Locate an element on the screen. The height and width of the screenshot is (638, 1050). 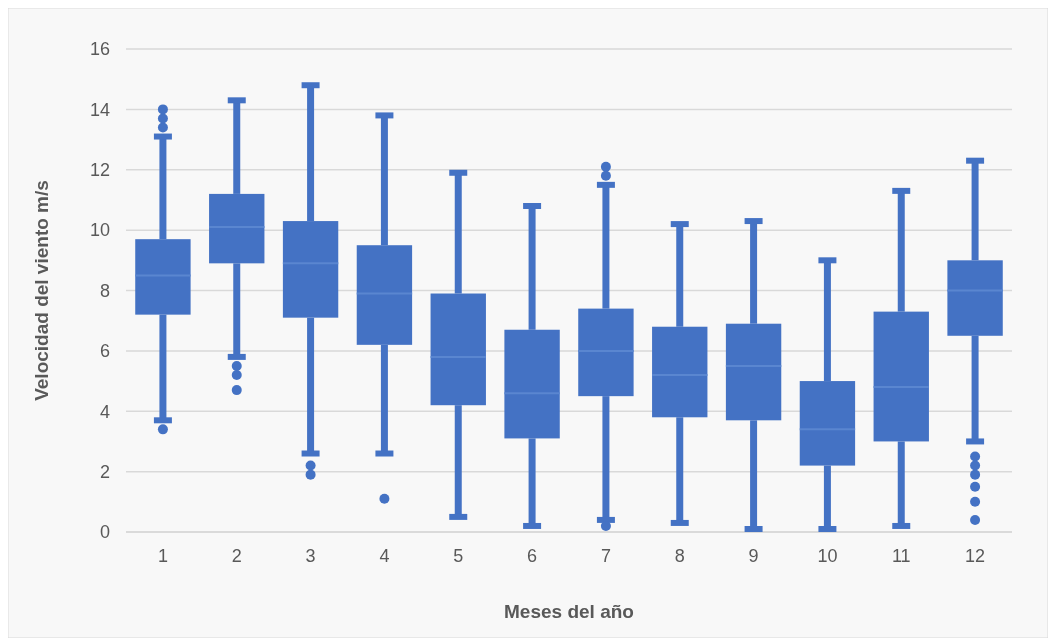
y-tick-label: 10 is located at coordinates (99, 230).